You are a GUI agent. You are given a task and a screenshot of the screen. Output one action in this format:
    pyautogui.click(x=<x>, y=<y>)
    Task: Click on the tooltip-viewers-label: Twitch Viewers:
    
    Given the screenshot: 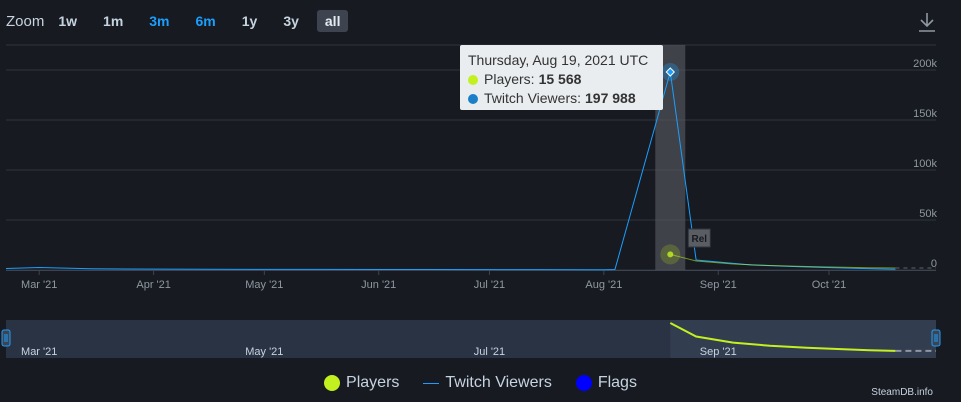 What is the action you would take?
    pyautogui.click(x=532, y=98)
    